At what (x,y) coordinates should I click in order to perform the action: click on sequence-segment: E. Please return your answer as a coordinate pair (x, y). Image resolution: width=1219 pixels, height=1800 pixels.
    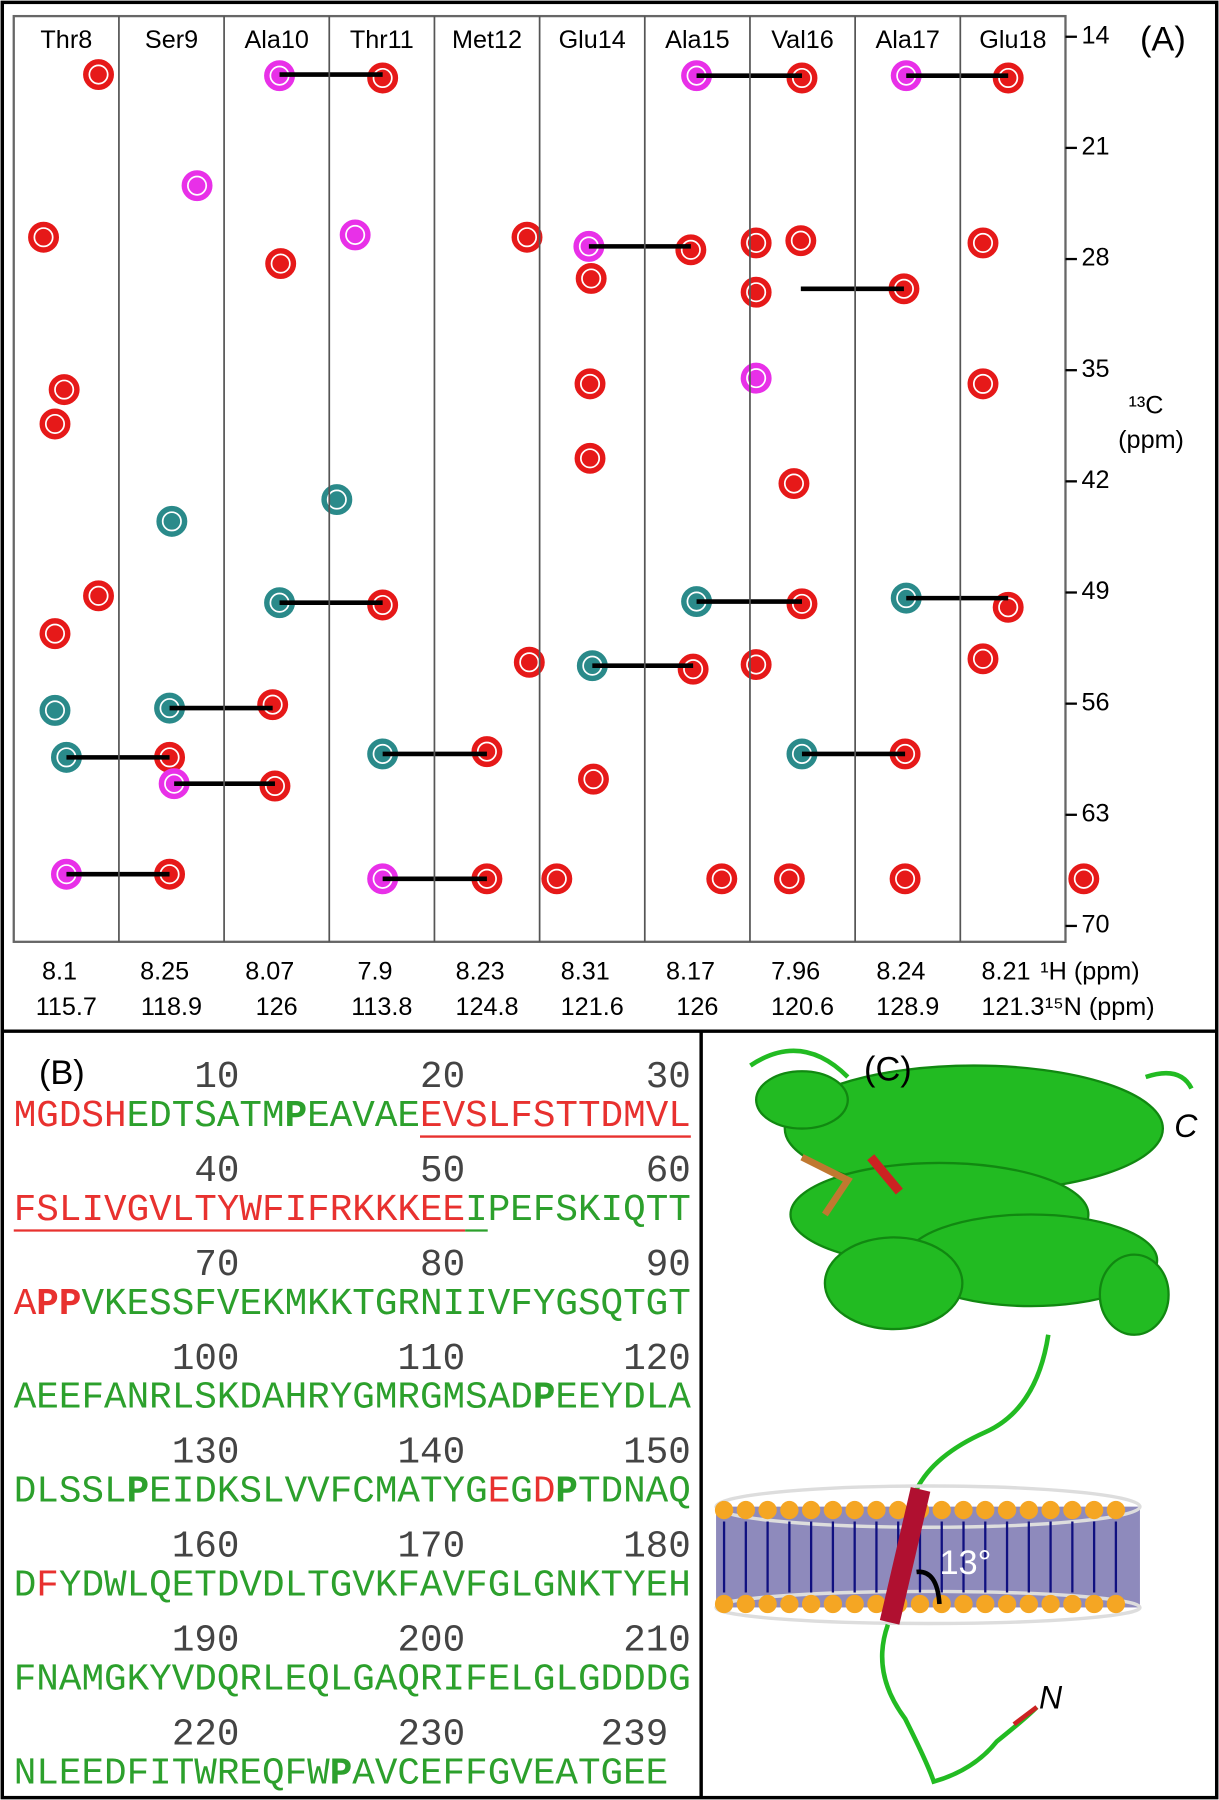
    Looking at the image, I should click on (499, 1493).